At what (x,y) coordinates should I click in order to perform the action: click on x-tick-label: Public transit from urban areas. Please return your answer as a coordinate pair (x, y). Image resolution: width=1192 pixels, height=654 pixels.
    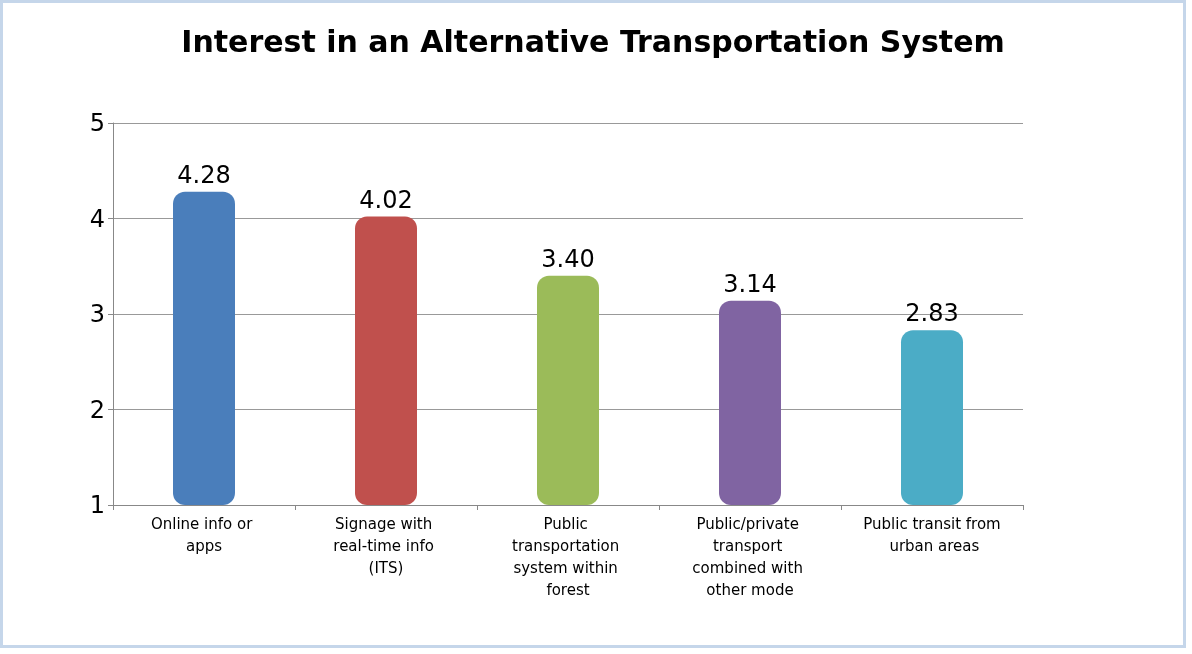
    Looking at the image, I should click on (932, 535).